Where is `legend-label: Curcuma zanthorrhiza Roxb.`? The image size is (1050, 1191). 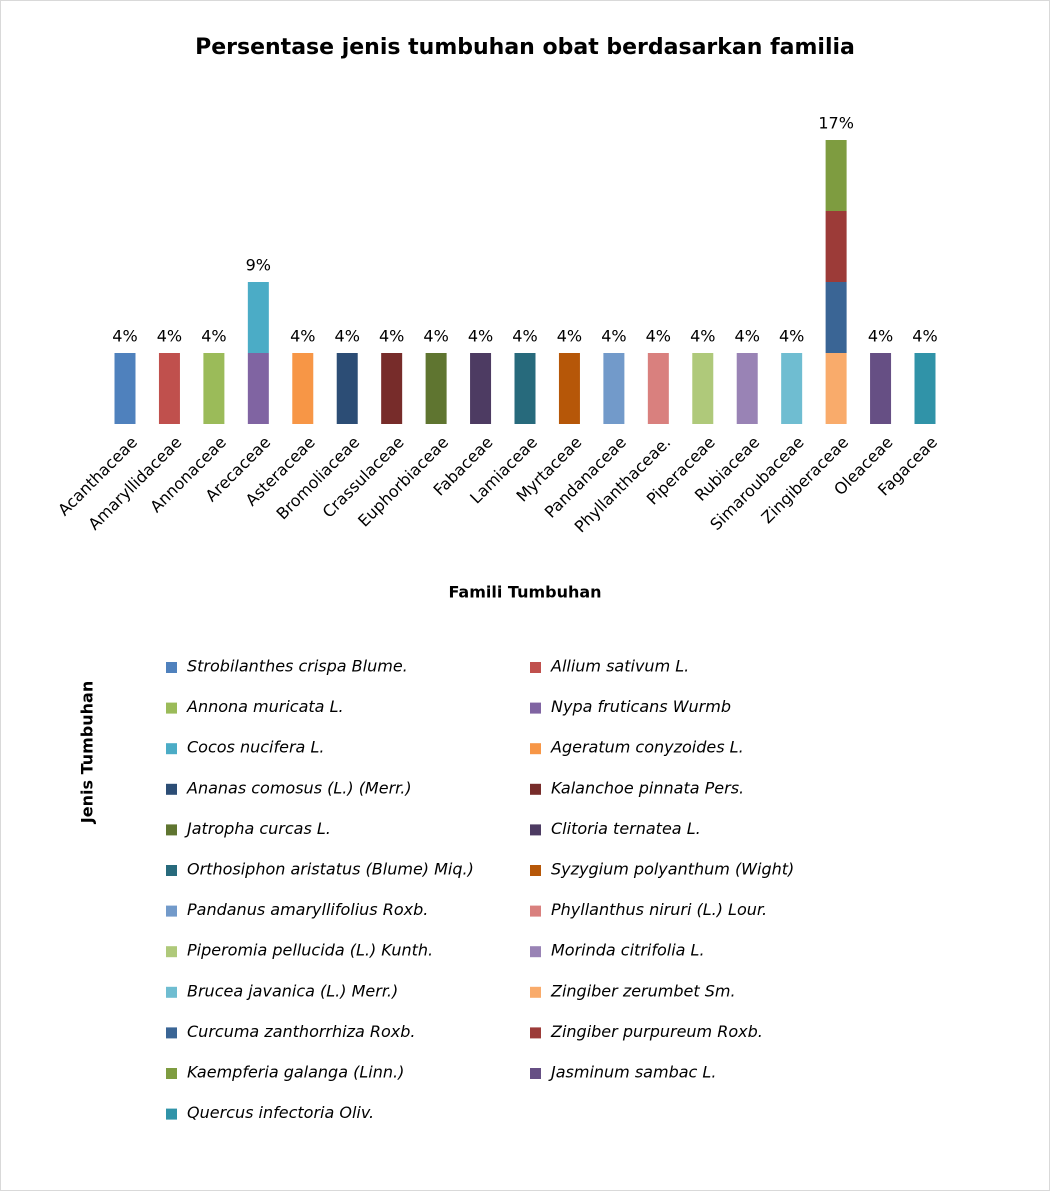
legend-label: Curcuma zanthorrhiza Roxb. is located at coordinates (301, 1031).